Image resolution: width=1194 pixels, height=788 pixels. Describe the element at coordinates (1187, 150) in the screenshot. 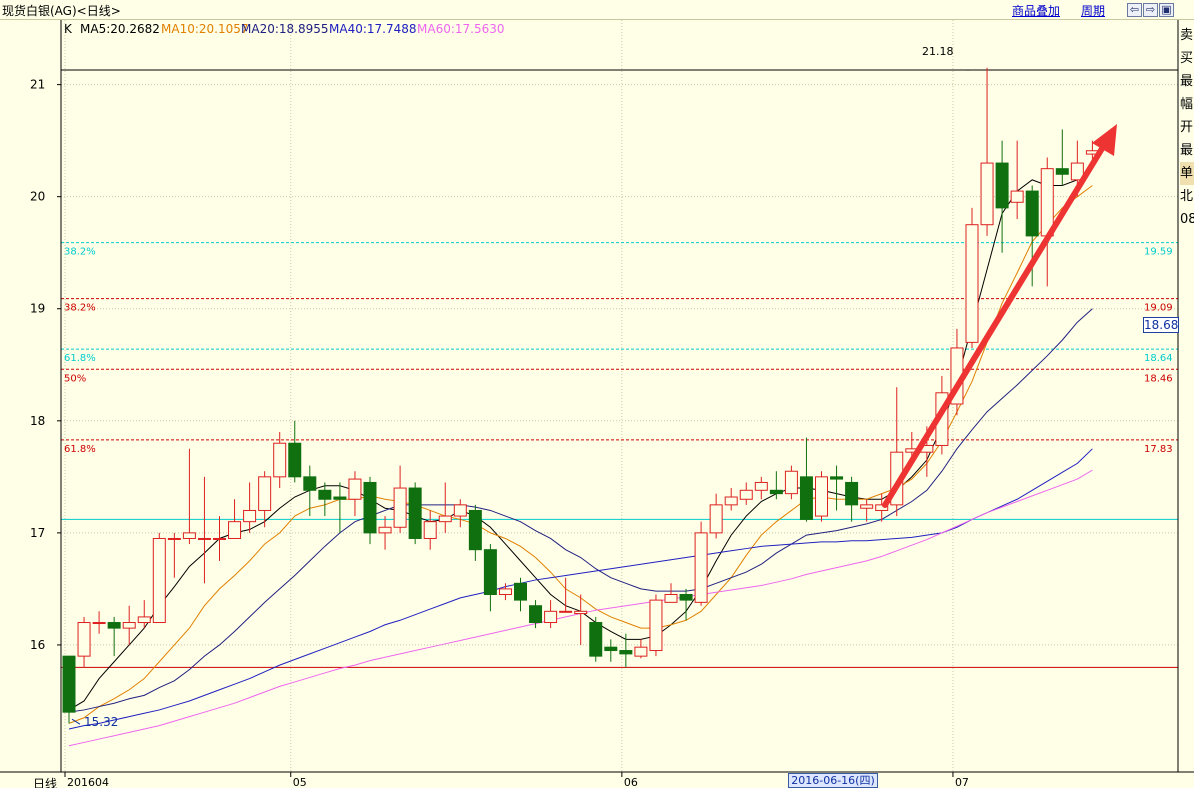

I see `side-high: 最` at that location.